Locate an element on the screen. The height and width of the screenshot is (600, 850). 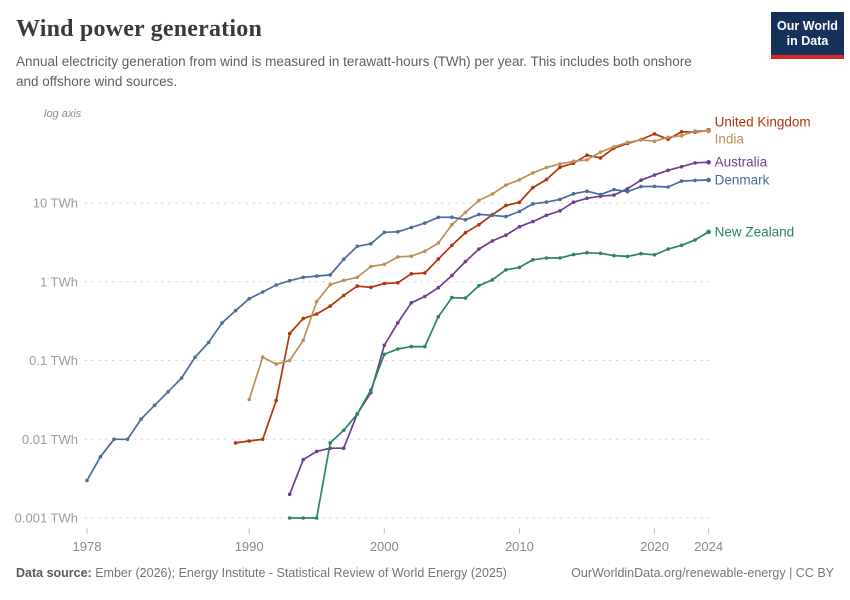
legend-label-india: India is located at coordinates (730, 139).